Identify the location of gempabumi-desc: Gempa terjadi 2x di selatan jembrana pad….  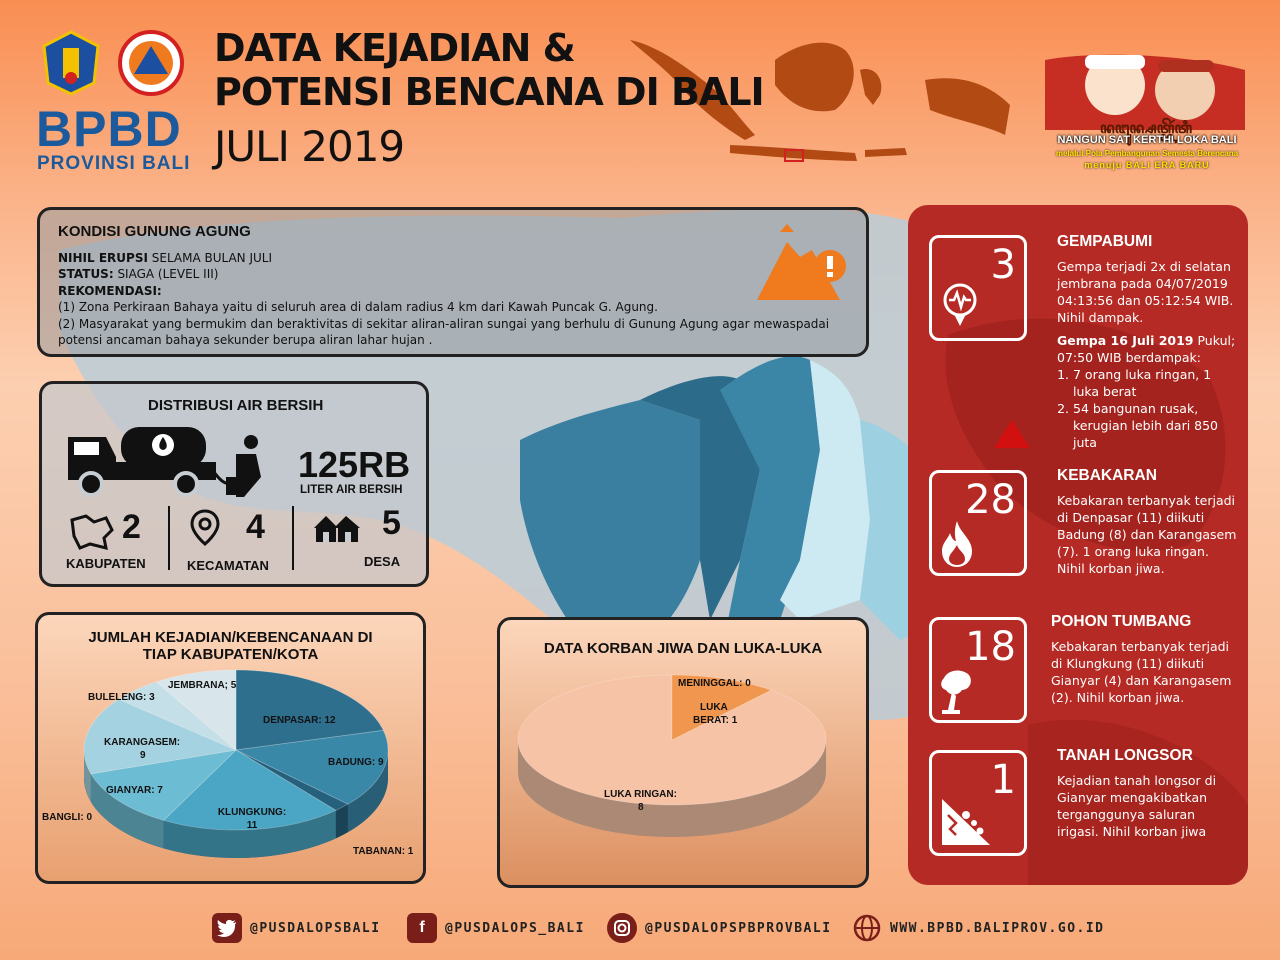
(1145, 292).